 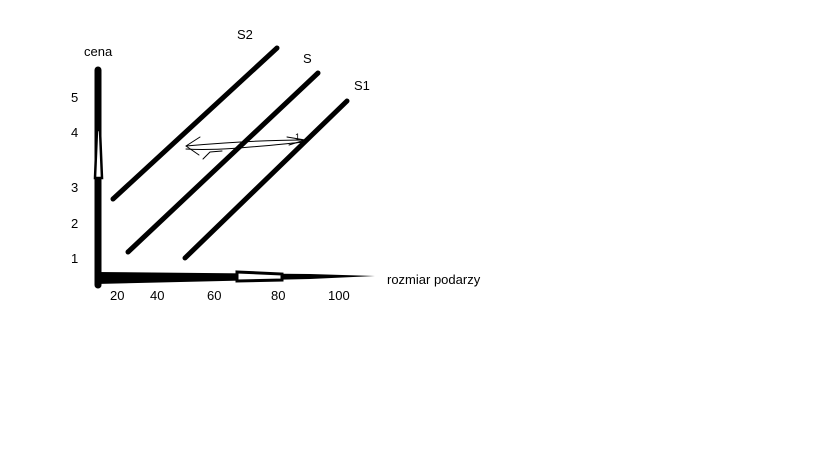 What do you see at coordinates (297, 137) in the screenshot?
I see `shift-arrow-mark: 1` at bounding box center [297, 137].